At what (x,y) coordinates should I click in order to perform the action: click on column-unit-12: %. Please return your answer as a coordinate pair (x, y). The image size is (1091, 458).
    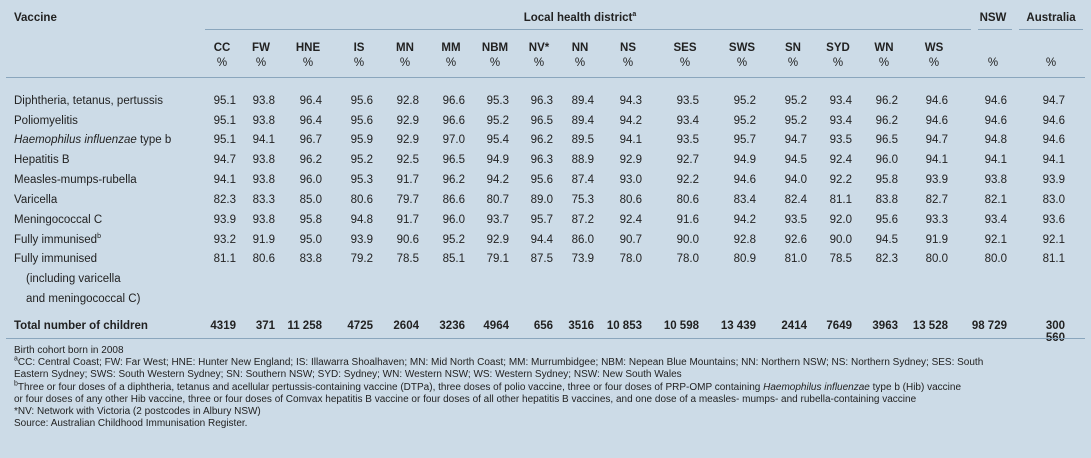
    Looking at the image, I should click on (793, 63).